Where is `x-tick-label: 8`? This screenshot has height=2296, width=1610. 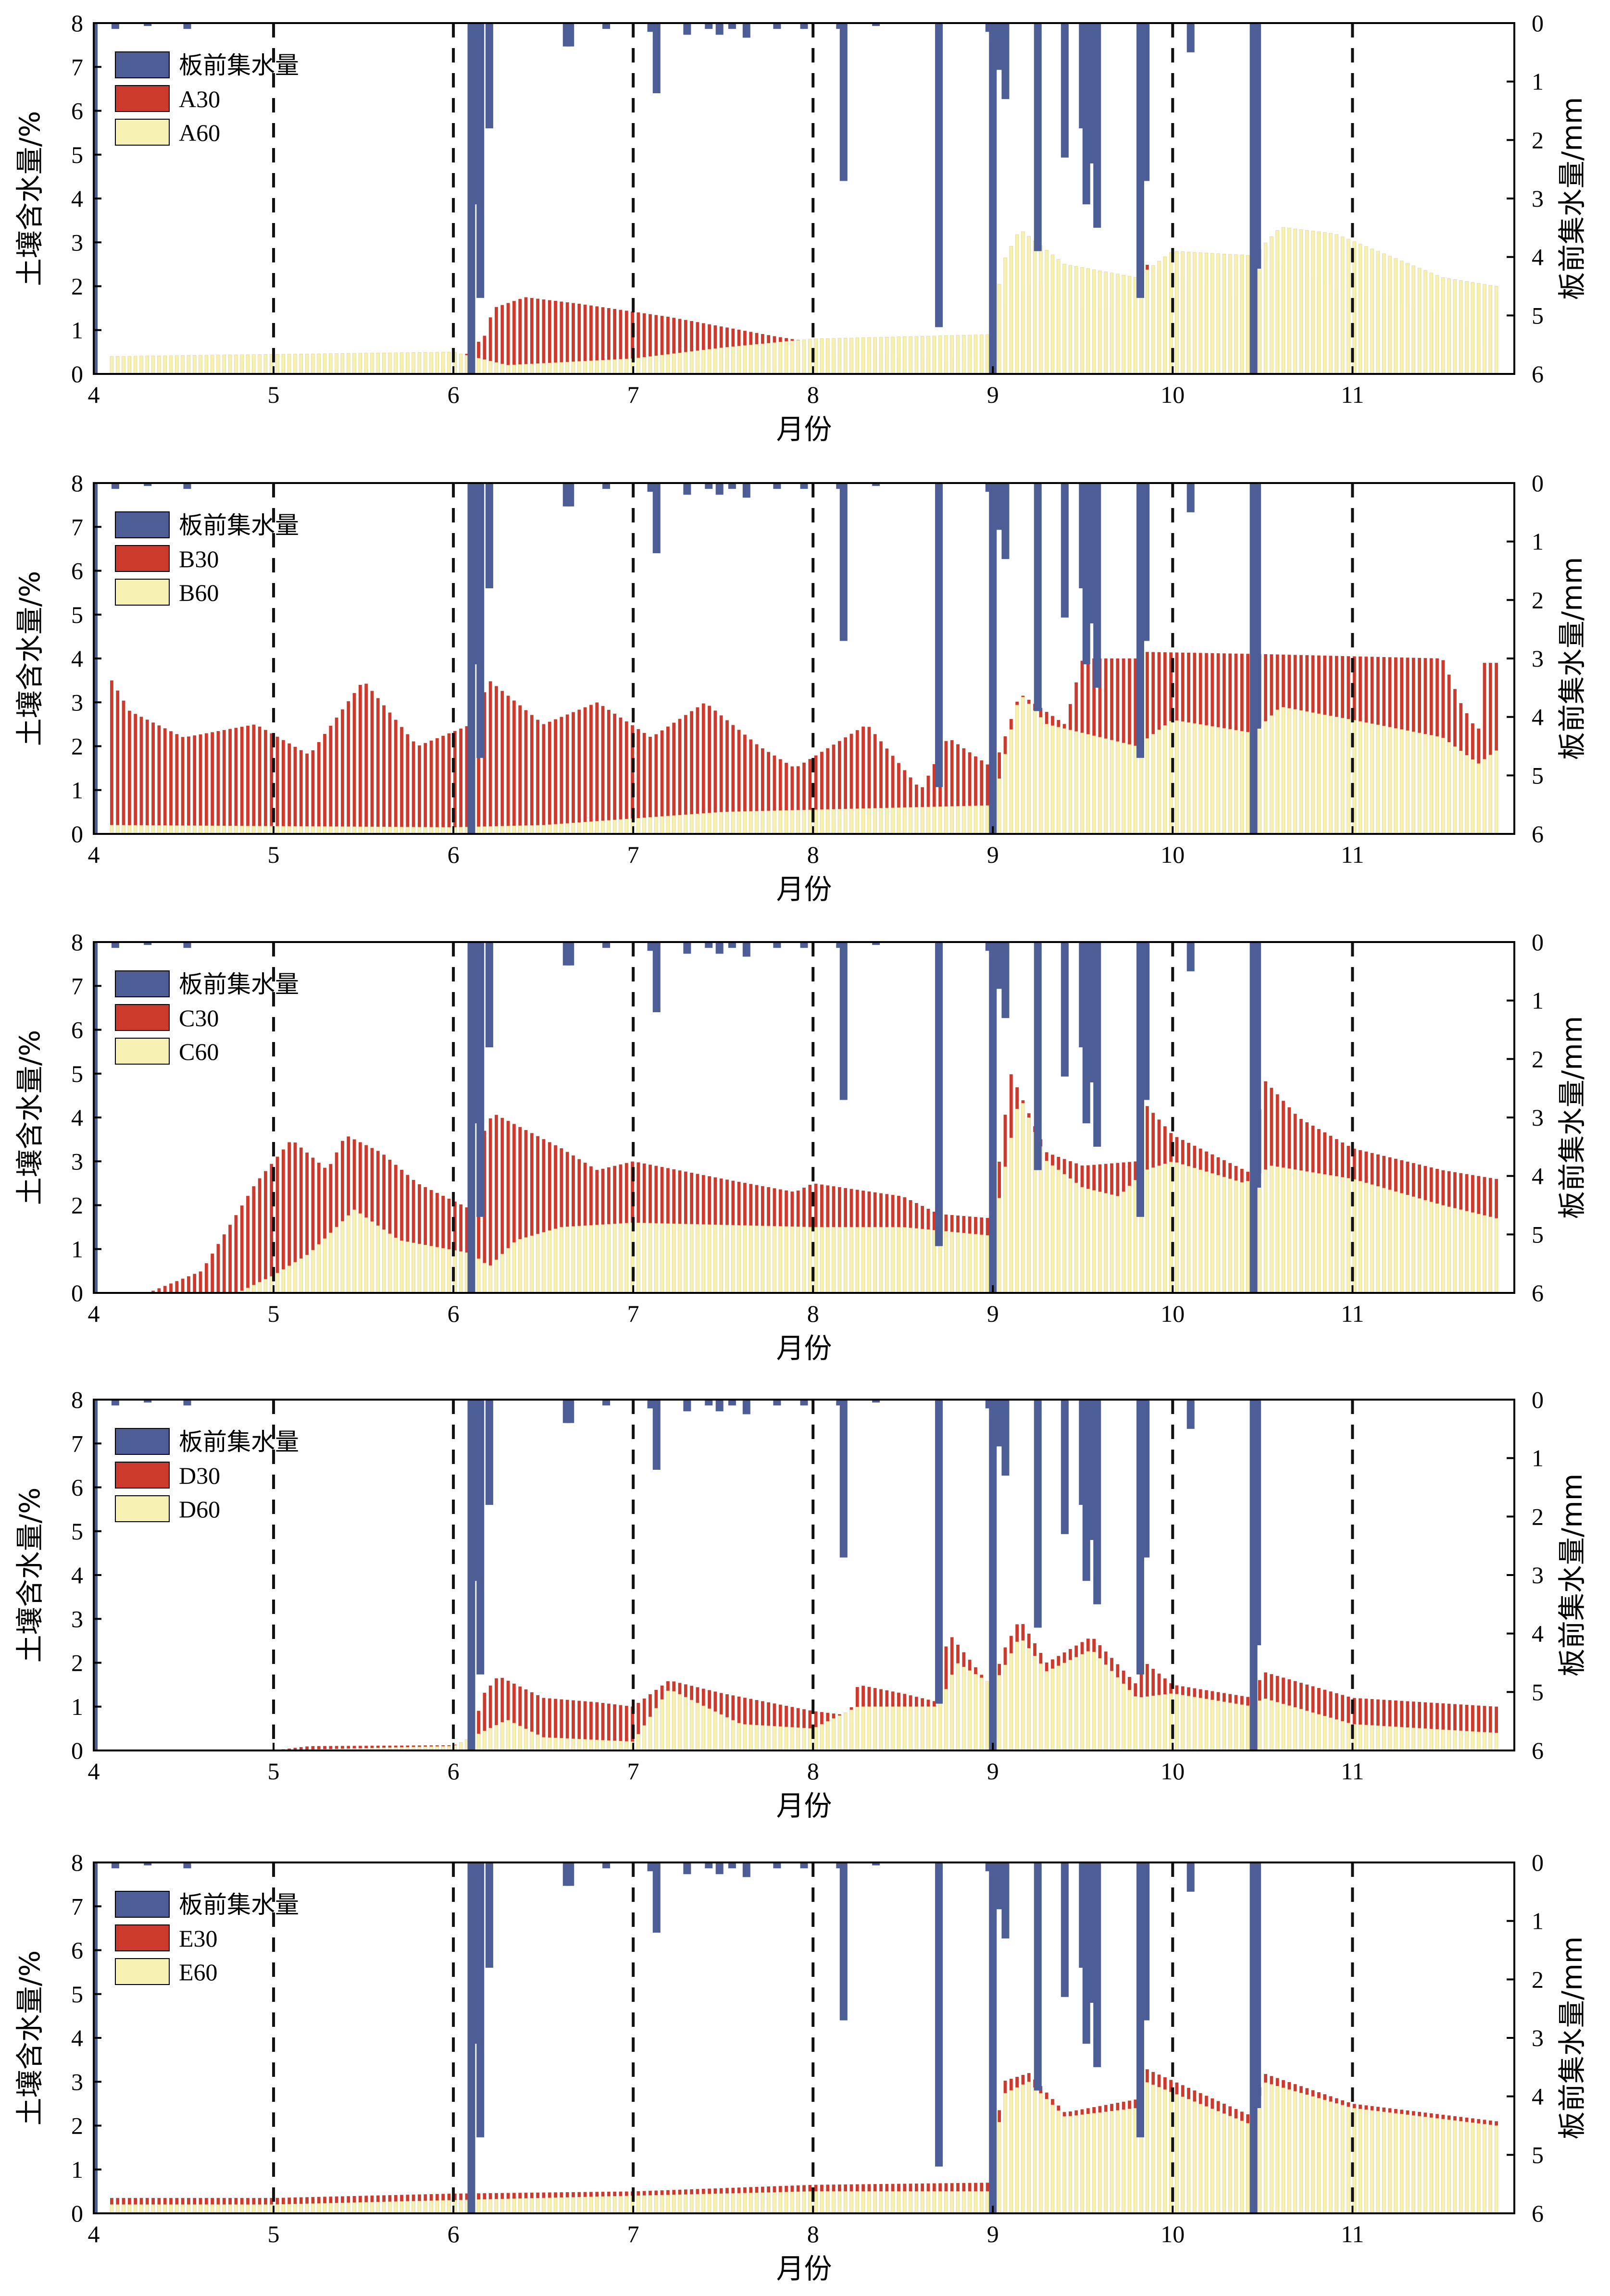 x-tick-label: 8 is located at coordinates (813, 2234).